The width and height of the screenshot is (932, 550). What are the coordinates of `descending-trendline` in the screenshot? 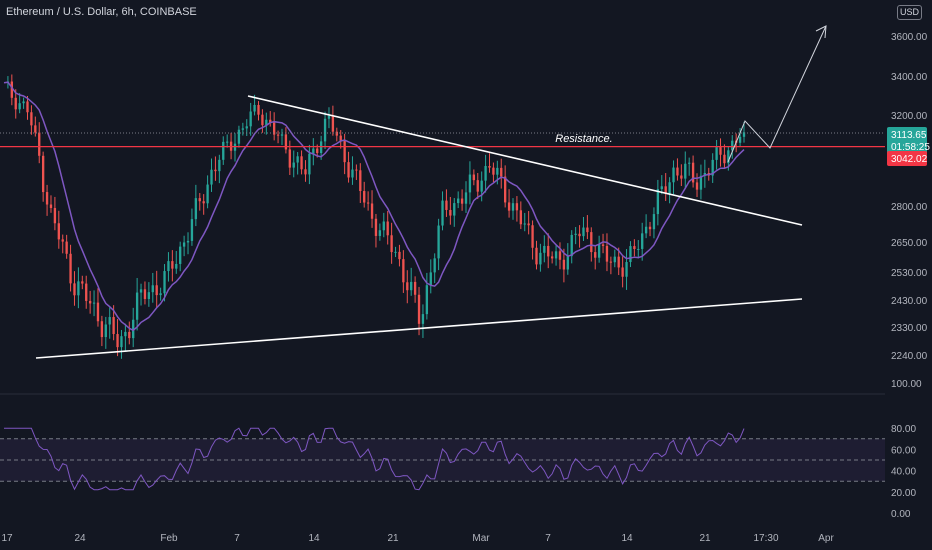 It's located at (525, 160).